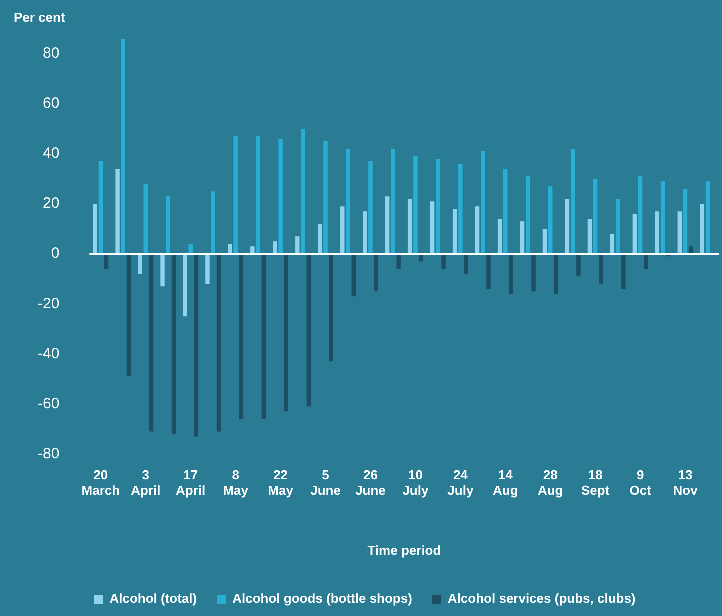  I want to click on x-tick-label: 10 July, so click(416, 483).